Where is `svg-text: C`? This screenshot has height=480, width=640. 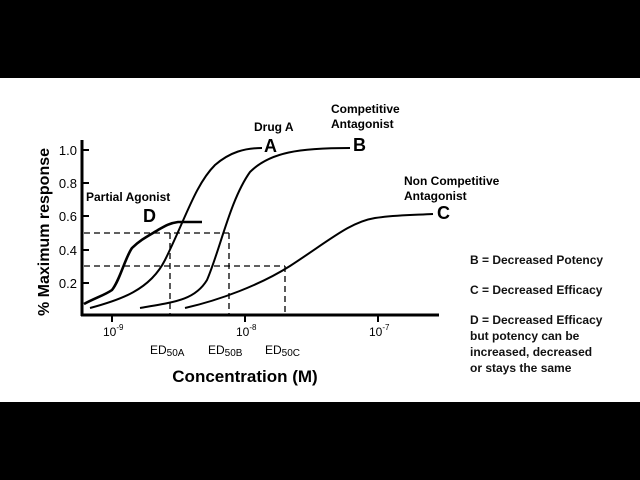
svg-text: C is located at coordinates (443, 213).